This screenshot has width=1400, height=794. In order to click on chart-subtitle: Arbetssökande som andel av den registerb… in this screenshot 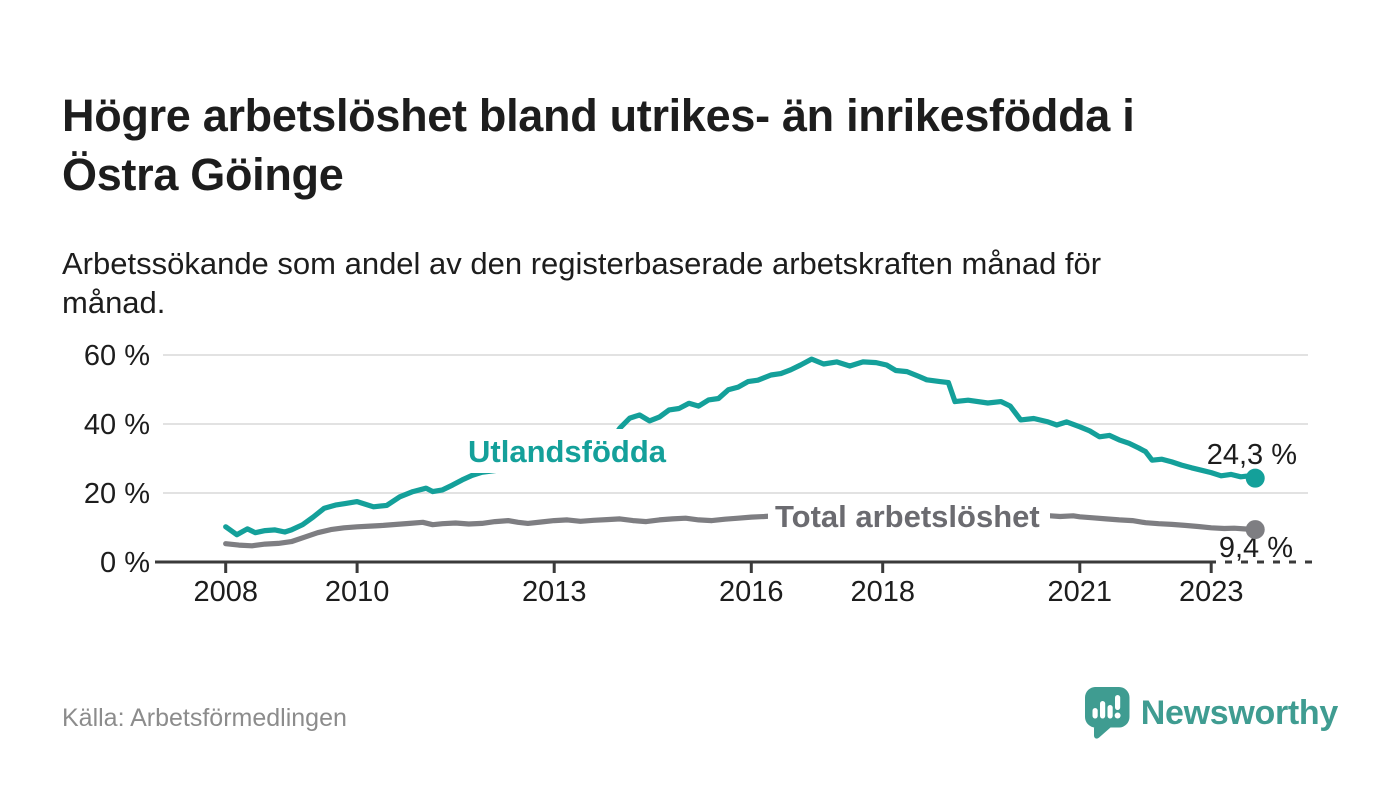, I will do `click(687, 283)`.